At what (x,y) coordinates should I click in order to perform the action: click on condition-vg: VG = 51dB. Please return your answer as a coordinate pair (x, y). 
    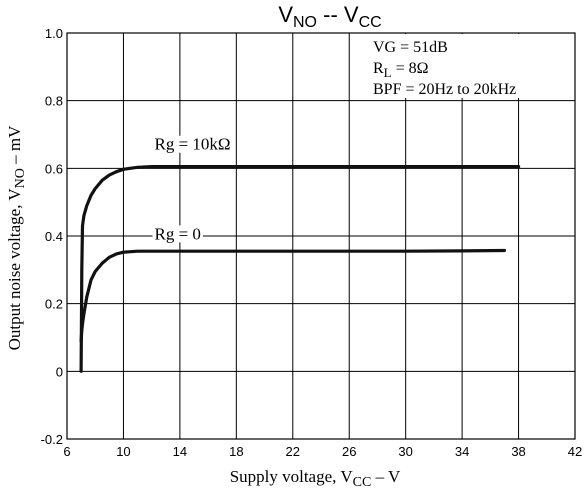
    Looking at the image, I should click on (410, 47).